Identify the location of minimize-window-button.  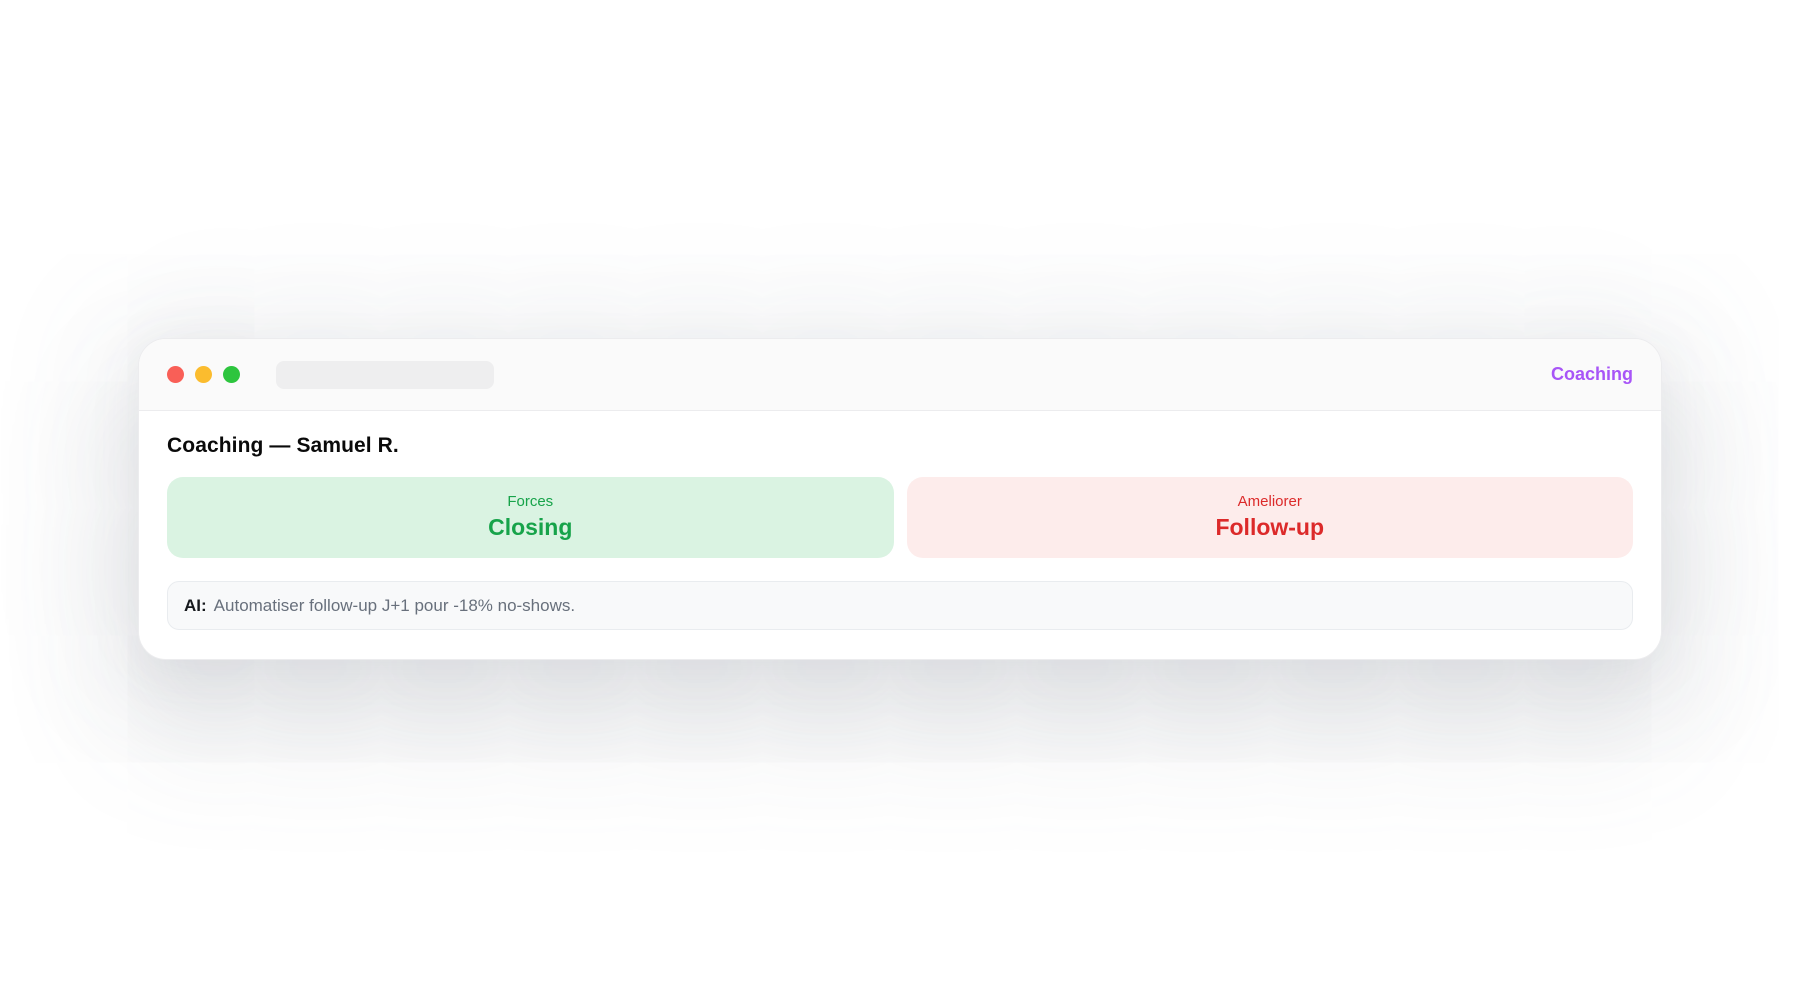
(203, 374).